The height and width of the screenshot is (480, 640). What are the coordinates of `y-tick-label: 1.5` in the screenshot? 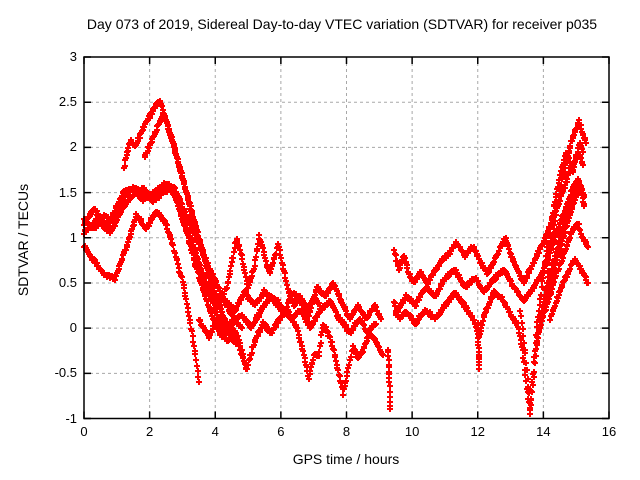 It's located at (67, 192).